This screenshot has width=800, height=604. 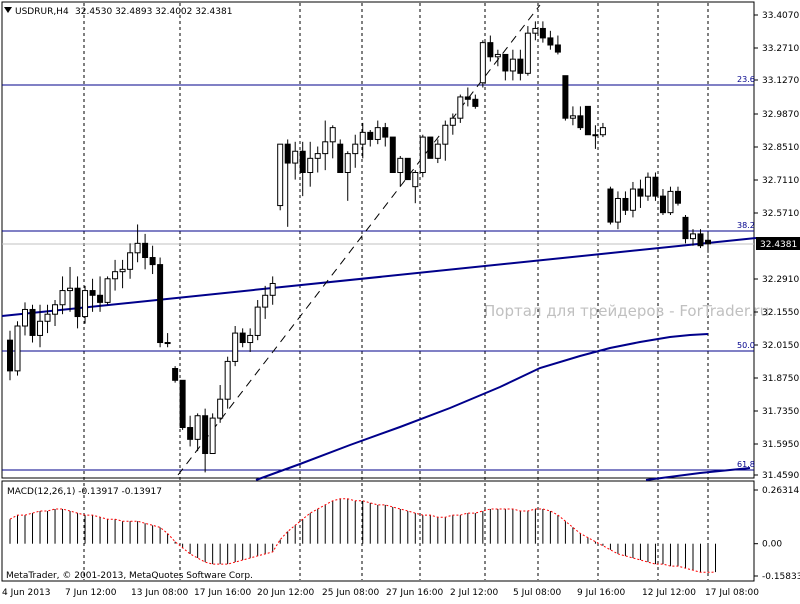 What do you see at coordinates (379, 277) in the screenshot?
I see `trend-line` at bounding box center [379, 277].